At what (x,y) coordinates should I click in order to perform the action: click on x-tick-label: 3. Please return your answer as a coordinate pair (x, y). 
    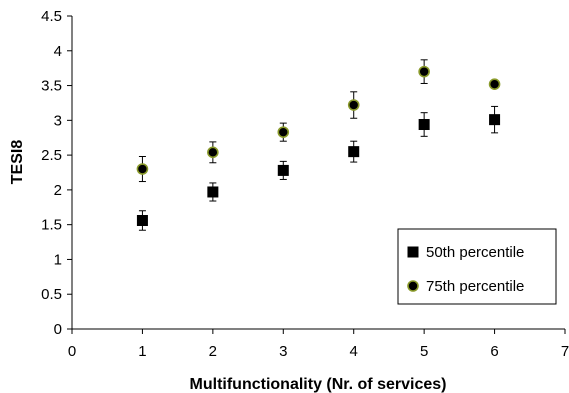
    Looking at the image, I should click on (283, 351).